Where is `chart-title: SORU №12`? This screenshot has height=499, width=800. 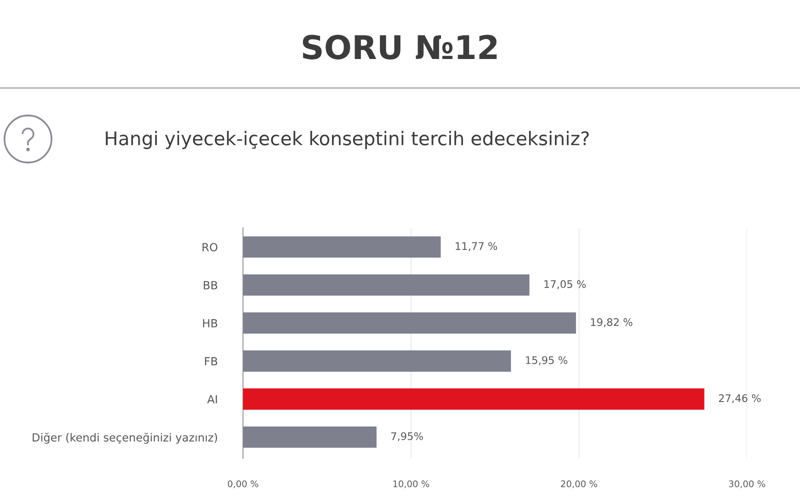
chart-title: SORU №12 is located at coordinates (399, 47).